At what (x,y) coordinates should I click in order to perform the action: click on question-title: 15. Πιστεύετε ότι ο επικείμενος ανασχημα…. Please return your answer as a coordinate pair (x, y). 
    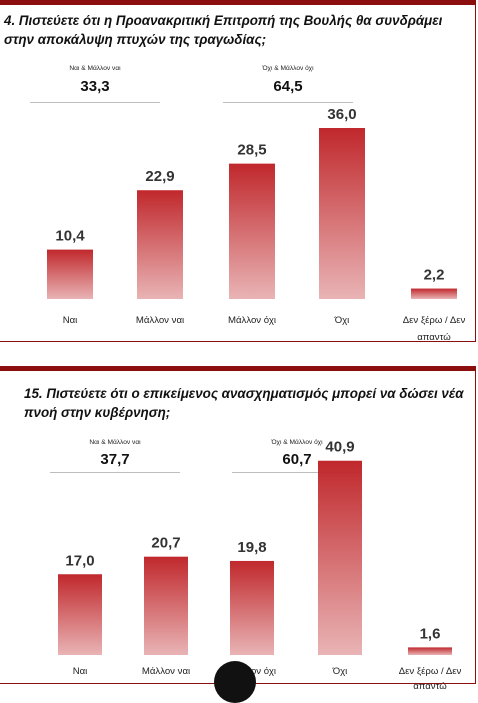
    Looking at the image, I should click on (244, 403).